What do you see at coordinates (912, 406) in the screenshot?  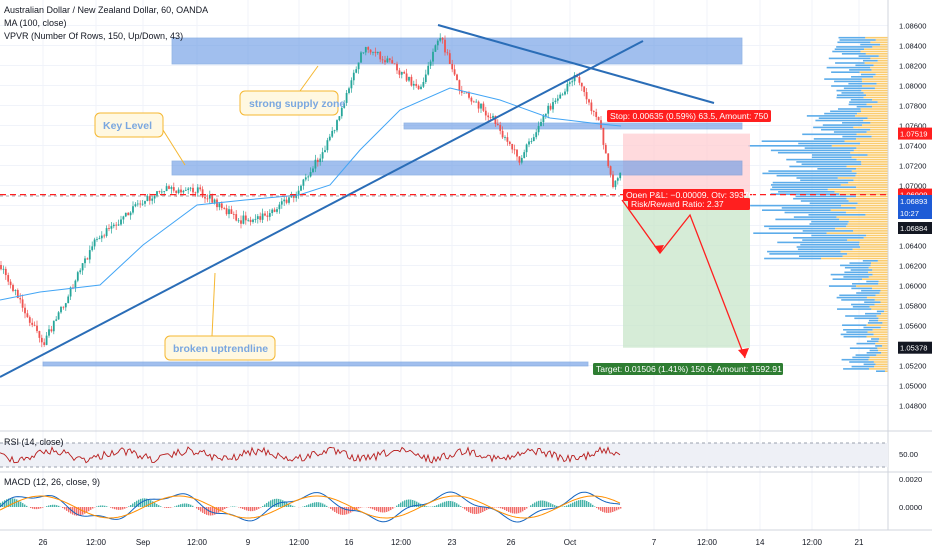 I see `price-tick-label: 1.04800` at bounding box center [912, 406].